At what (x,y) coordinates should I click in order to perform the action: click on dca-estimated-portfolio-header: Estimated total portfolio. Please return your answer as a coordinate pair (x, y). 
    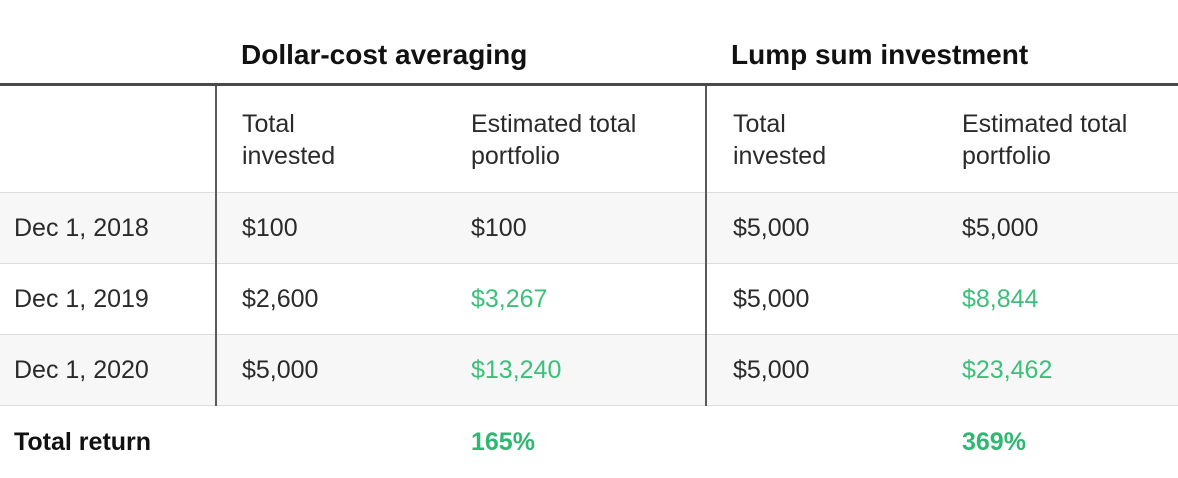
    Looking at the image, I should click on (576, 139).